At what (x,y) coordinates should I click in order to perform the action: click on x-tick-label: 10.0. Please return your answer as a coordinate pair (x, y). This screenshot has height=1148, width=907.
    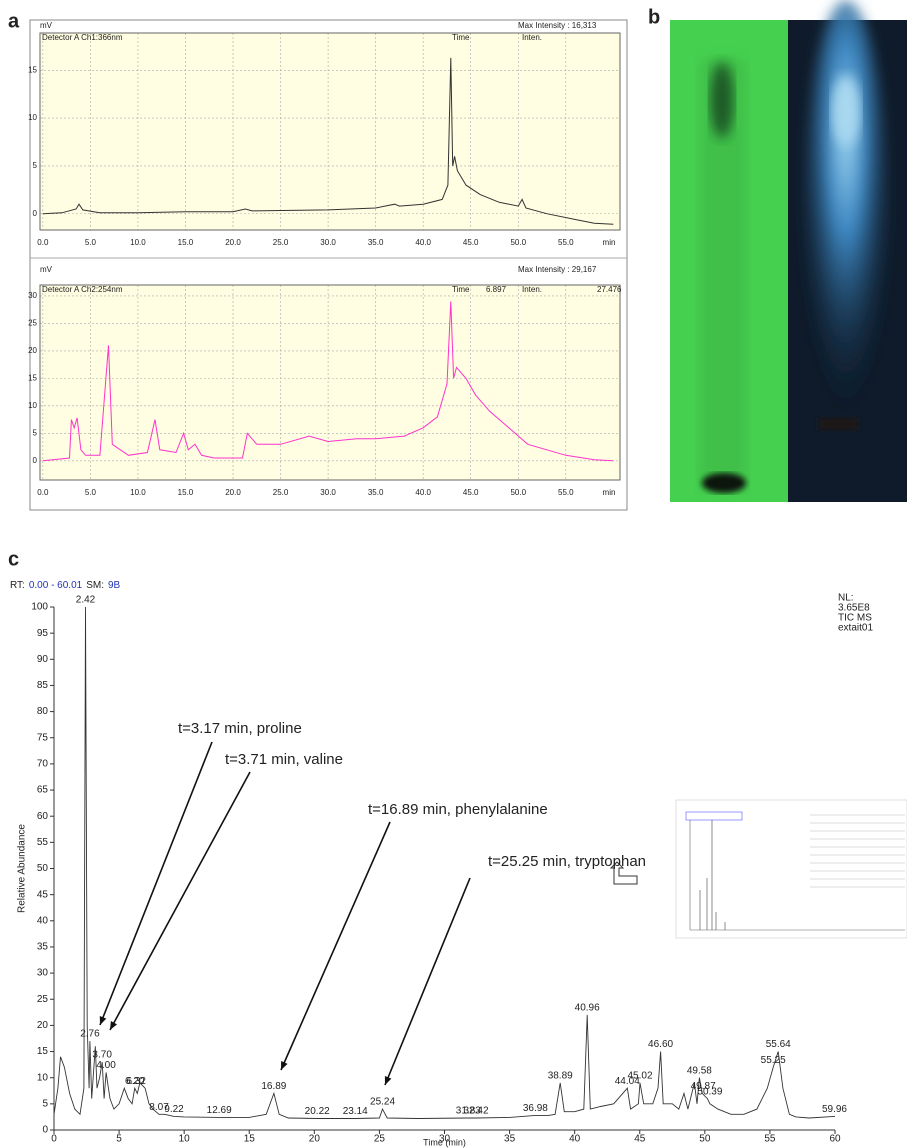
    Looking at the image, I should click on (138, 242).